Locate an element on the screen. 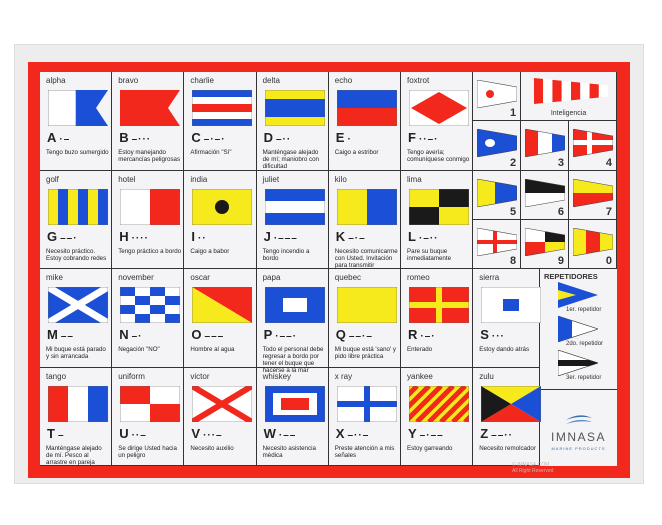  flag-l-icon is located at coordinates (439, 206).